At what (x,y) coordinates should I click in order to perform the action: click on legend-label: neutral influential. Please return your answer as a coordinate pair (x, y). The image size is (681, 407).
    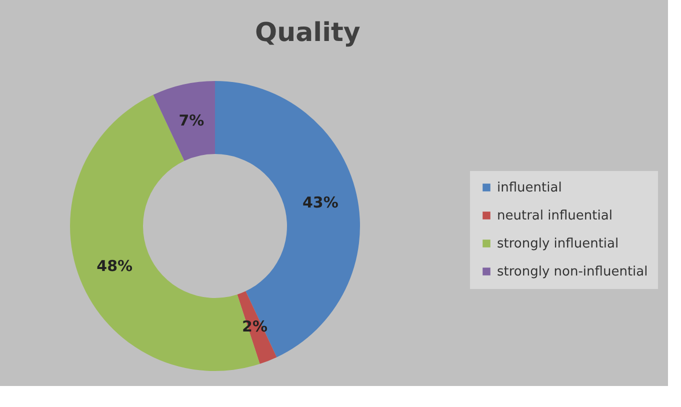
    Looking at the image, I should click on (554, 216).